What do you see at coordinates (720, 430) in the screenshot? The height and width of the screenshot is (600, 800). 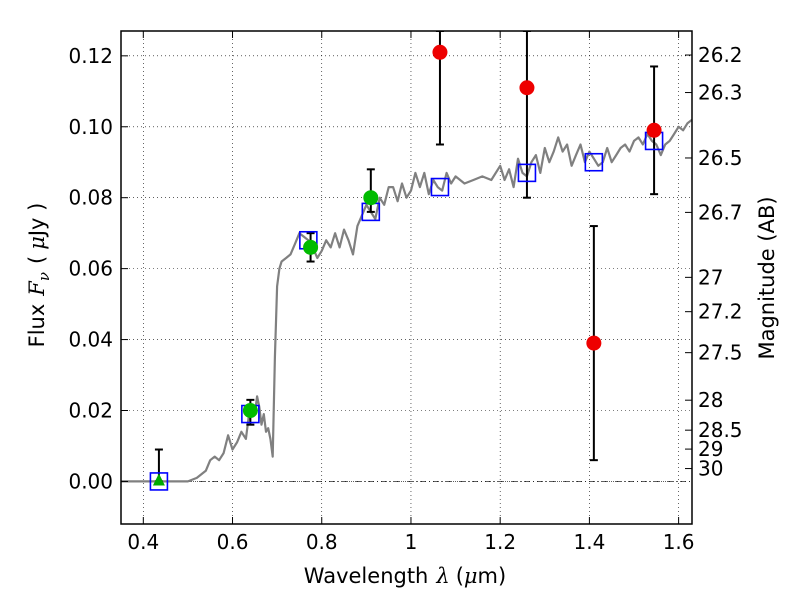 I see `y2-tick-label: 28.5` at bounding box center [720, 430].